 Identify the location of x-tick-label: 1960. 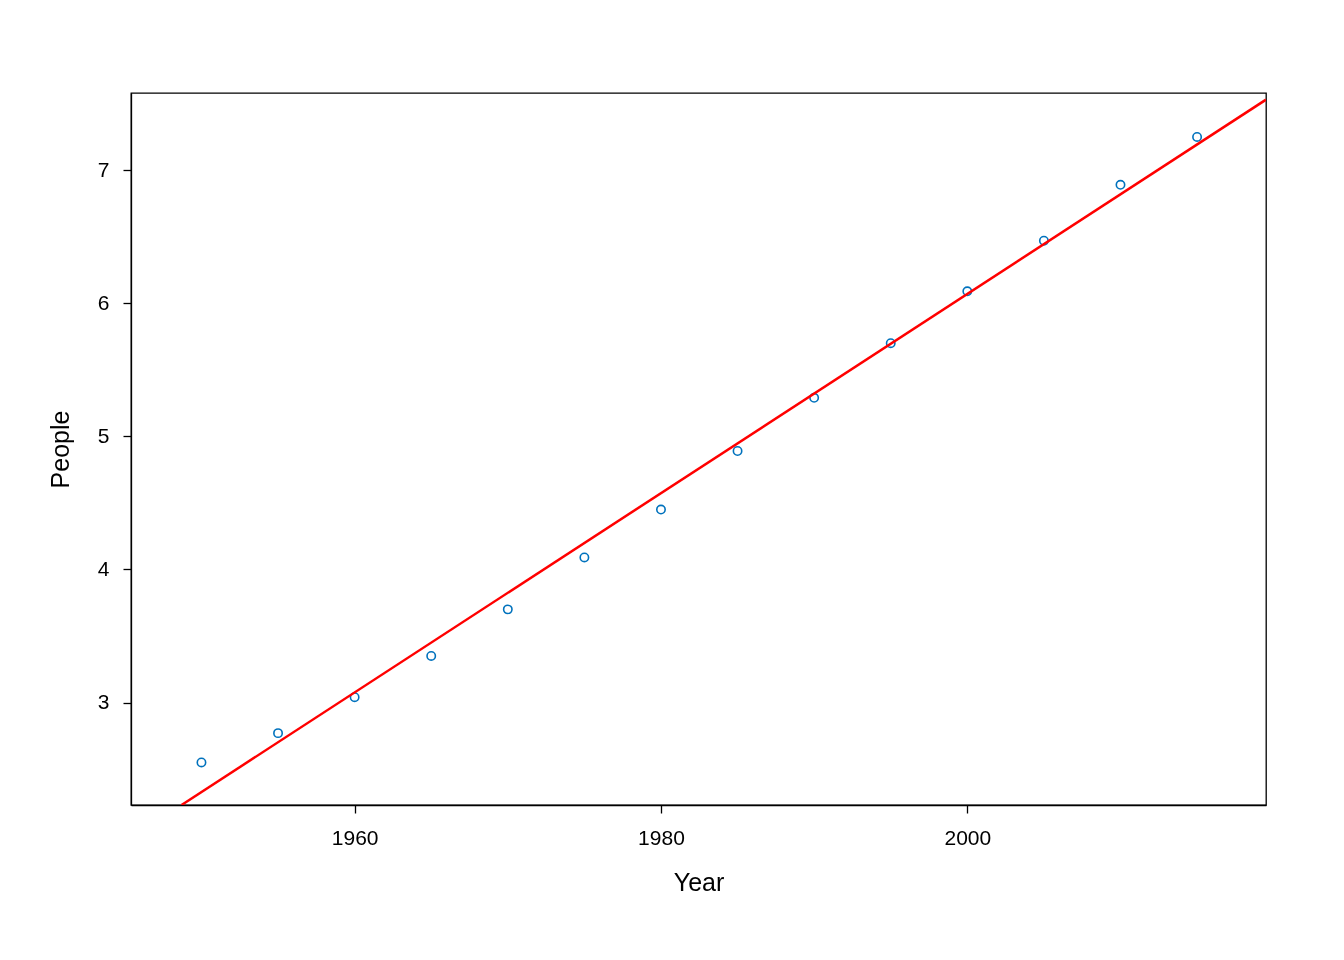
(355, 837).